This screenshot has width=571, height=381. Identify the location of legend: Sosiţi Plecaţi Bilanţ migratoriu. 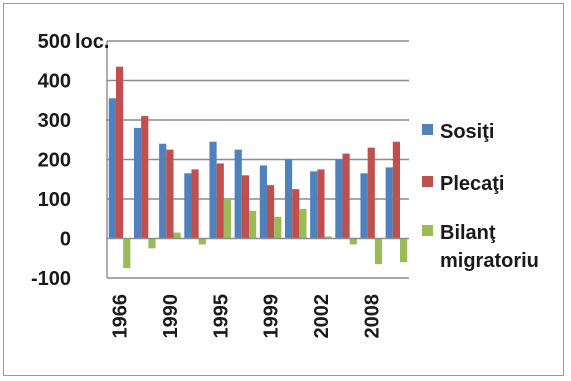
(480, 196).